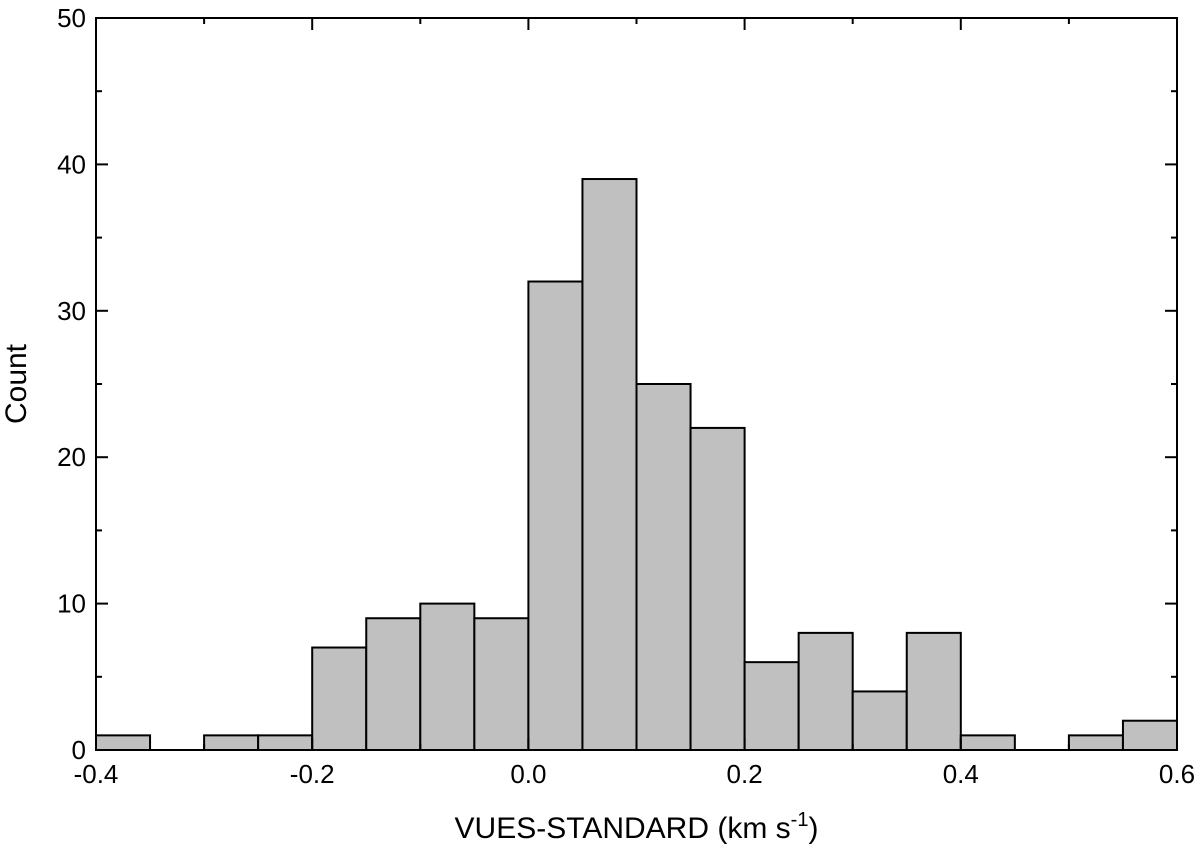  Describe the element at coordinates (623, 828) in the screenshot. I see `x-axis-title-main: VUES-STANDARD (km s` at that location.